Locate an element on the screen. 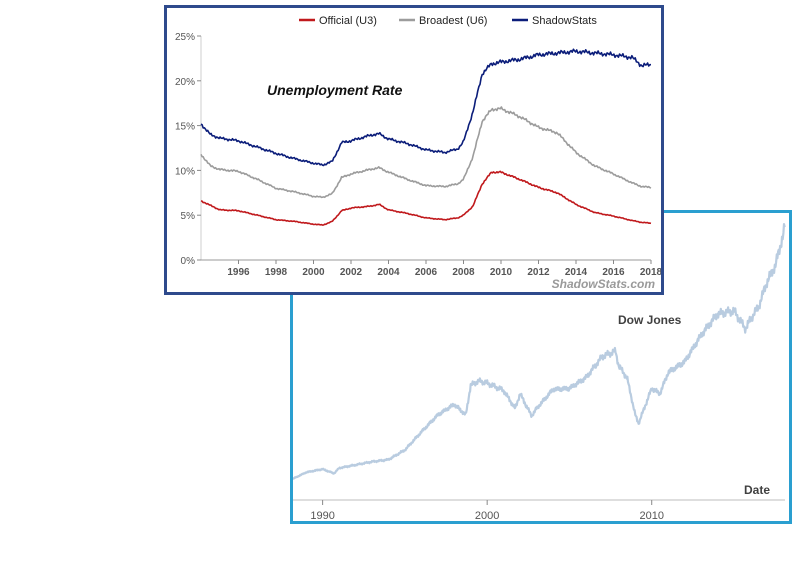 The width and height of the screenshot is (797, 577). unemployment-y-tick-label: 15% is located at coordinates (185, 127).